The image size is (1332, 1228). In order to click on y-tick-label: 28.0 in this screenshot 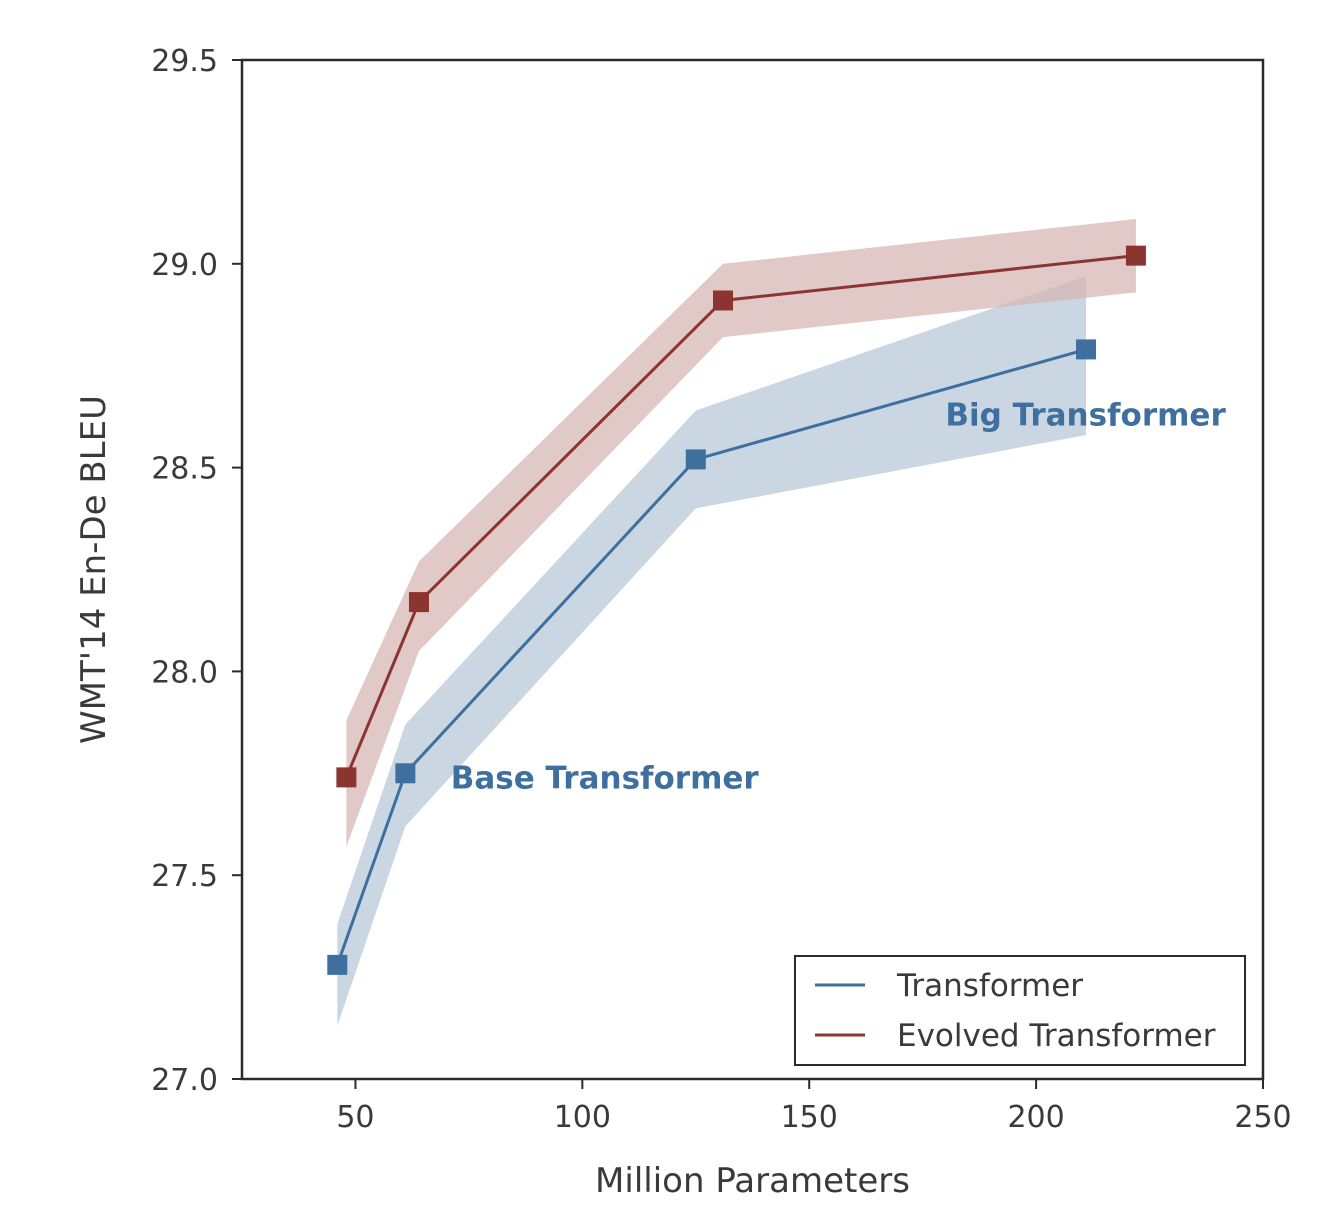, I will do `click(184, 672)`.